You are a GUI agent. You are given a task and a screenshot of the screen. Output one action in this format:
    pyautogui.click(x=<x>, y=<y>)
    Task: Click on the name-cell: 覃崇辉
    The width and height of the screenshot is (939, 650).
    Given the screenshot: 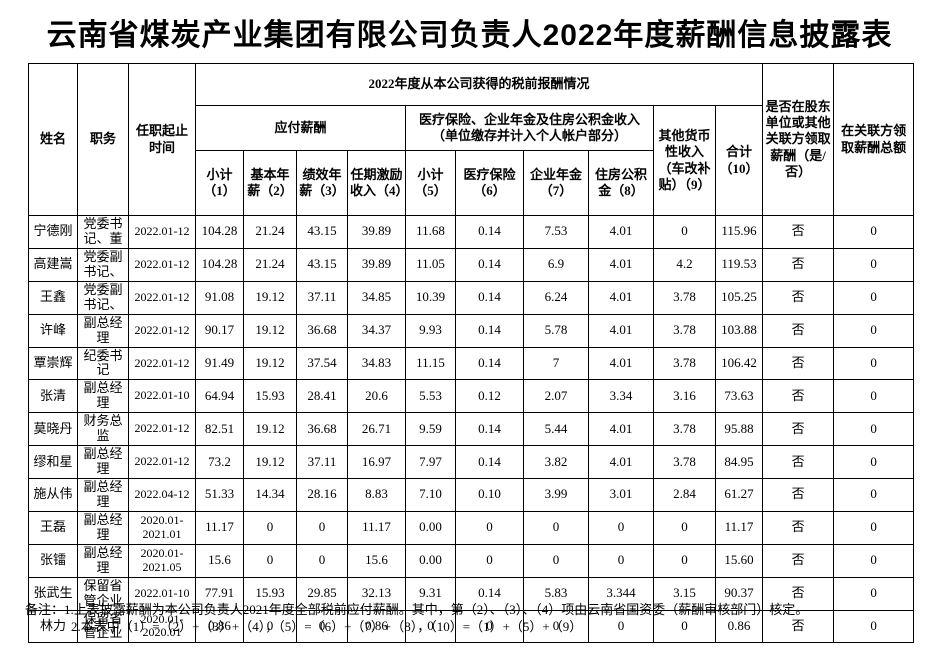 What is the action you would take?
    pyautogui.click(x=53, y=363)
    